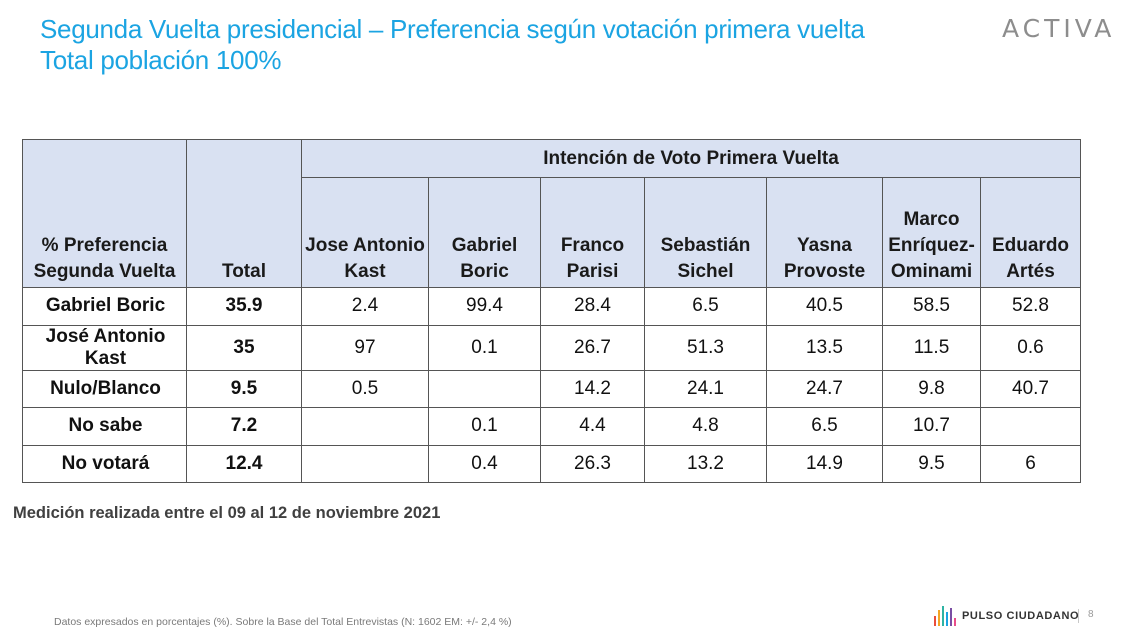 This screenshot has height=640, width=1140. I want to click on column-header-line: Parisi, so click(592, 271).